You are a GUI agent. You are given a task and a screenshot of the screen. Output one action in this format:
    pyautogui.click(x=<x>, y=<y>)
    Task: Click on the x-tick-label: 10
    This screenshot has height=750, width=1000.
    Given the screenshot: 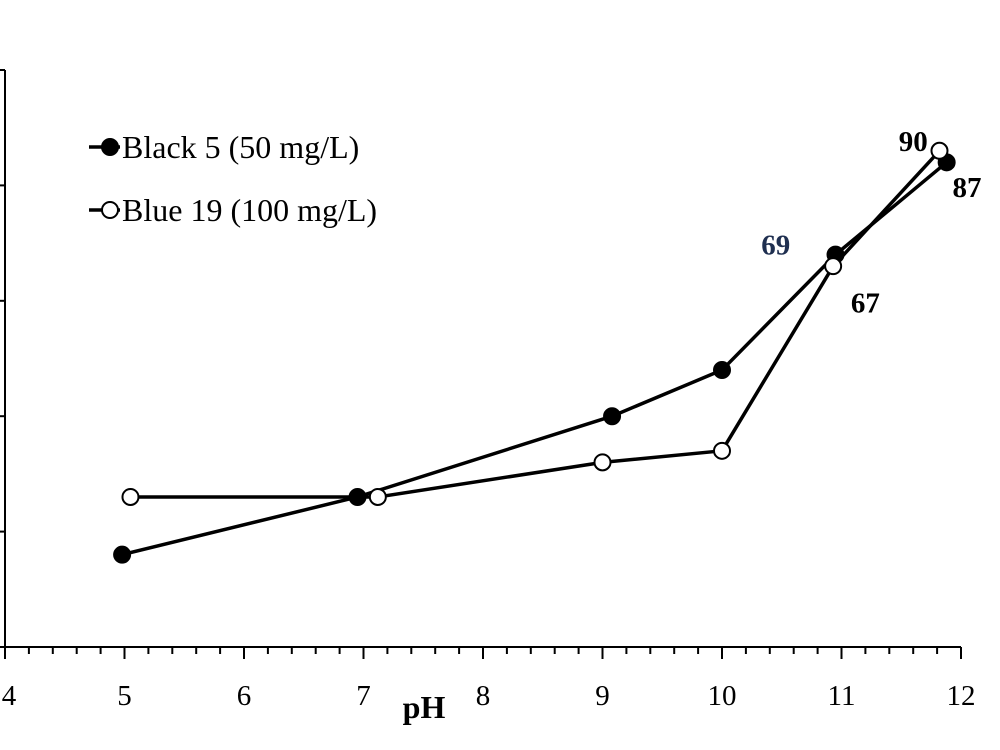 What is the action you would take?
    pyautogui.click(x=722, y=696)
    